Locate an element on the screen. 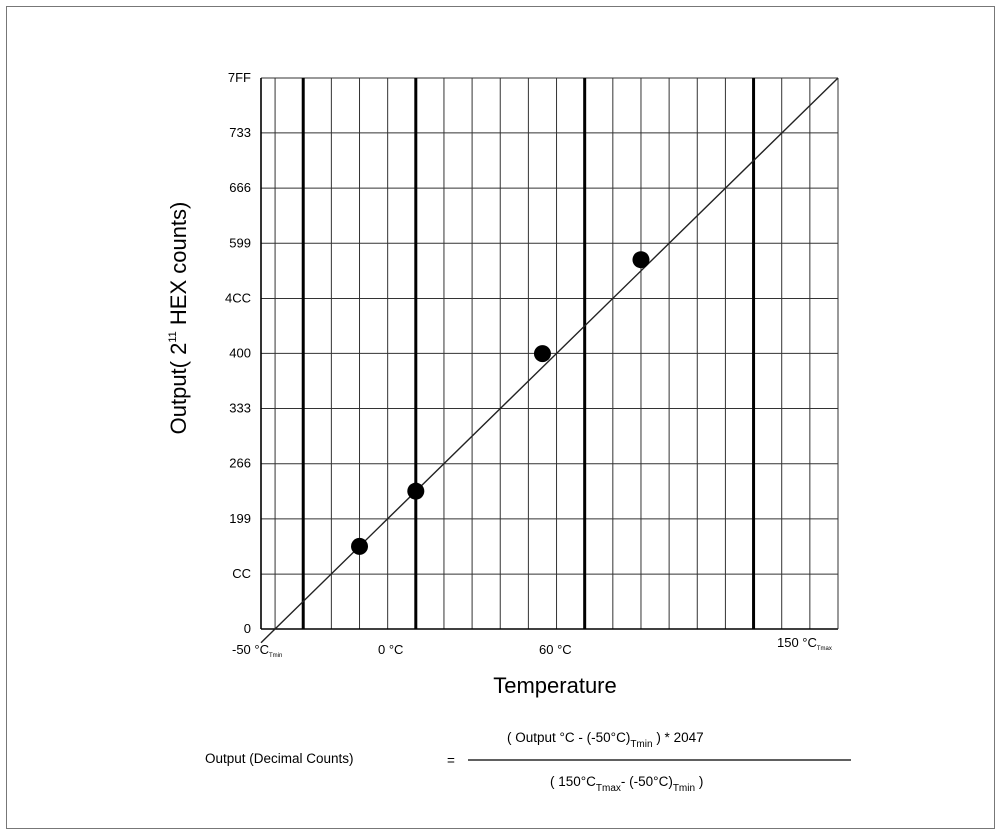  y-axis-label: Output( 211 HEX counts) is located at coordinates (178, 318).